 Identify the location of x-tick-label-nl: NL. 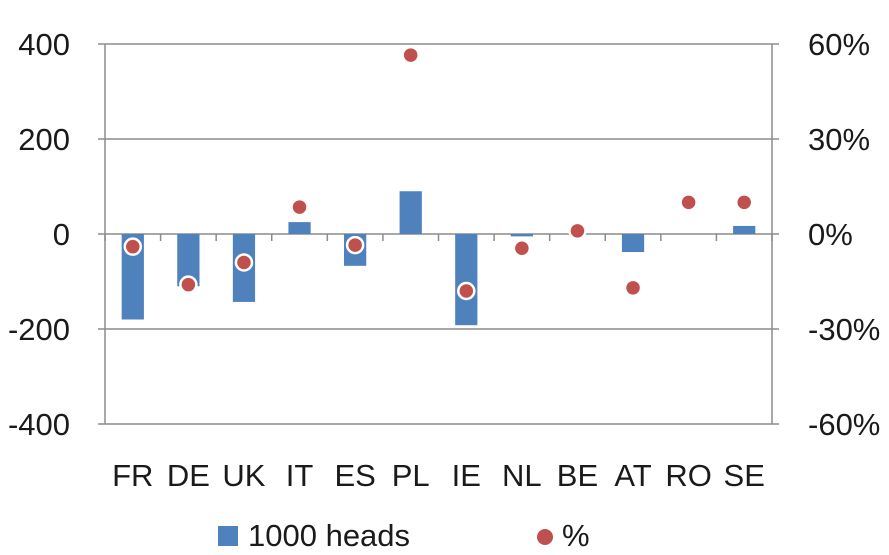
(522, 475).